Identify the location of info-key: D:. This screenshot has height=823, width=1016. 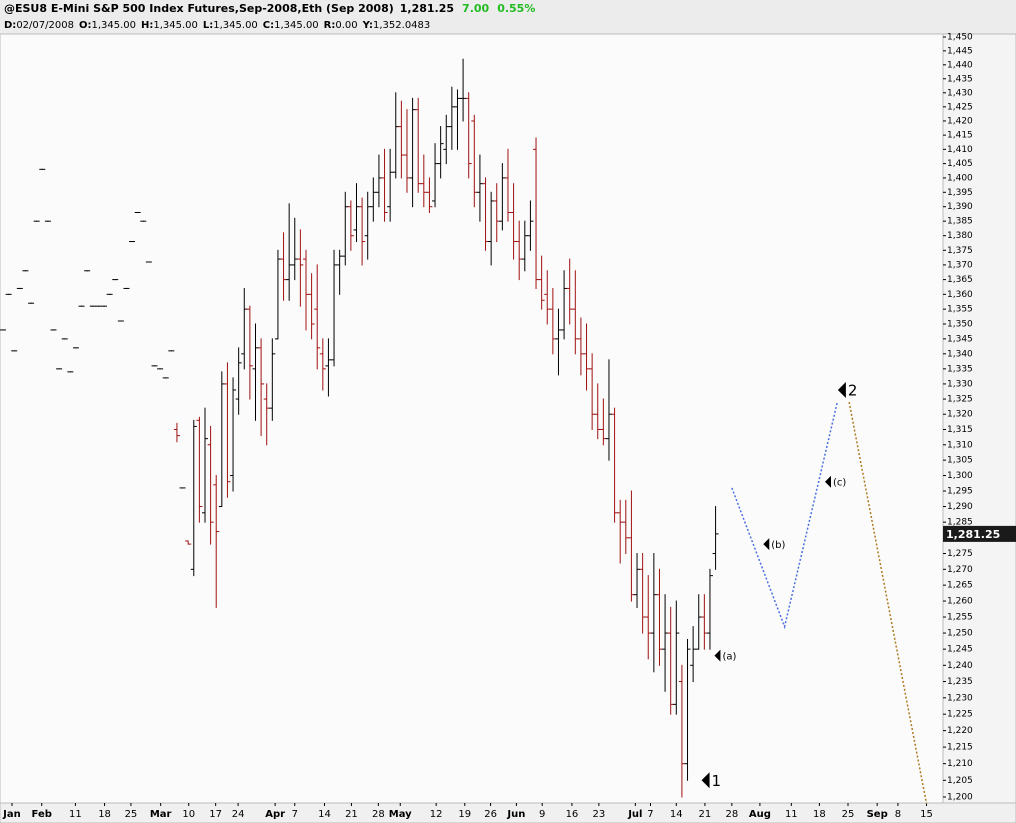
(10, 25).